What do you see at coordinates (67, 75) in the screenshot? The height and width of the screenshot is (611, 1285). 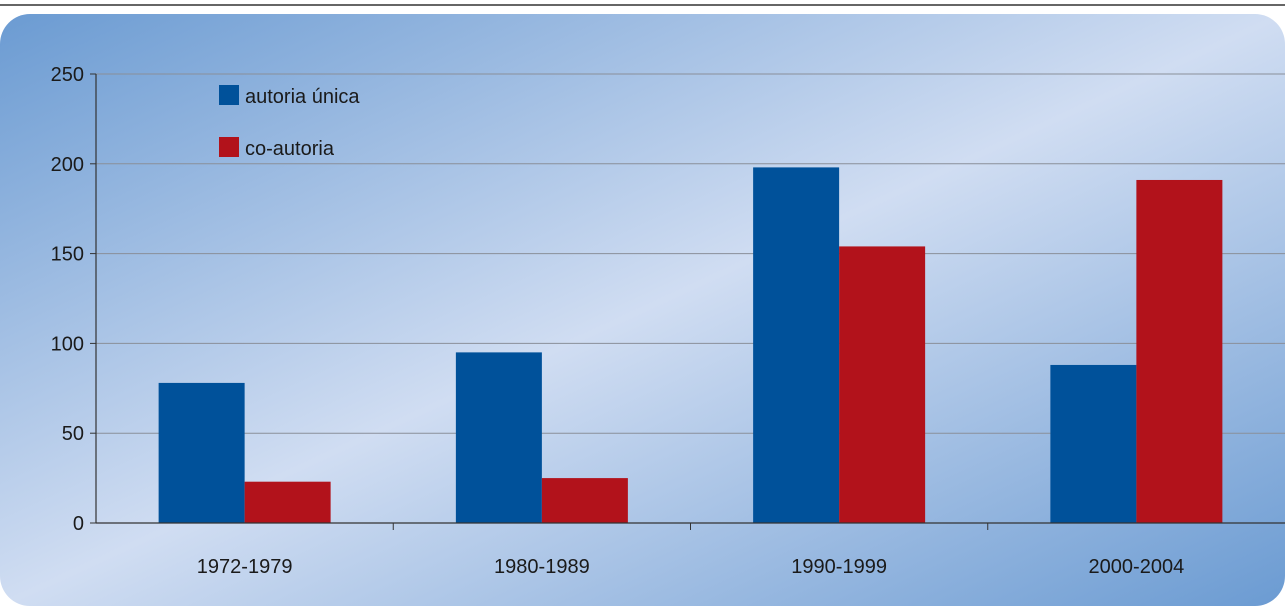 I see `y-tick-label: 250` at bounding box center [67, 75].